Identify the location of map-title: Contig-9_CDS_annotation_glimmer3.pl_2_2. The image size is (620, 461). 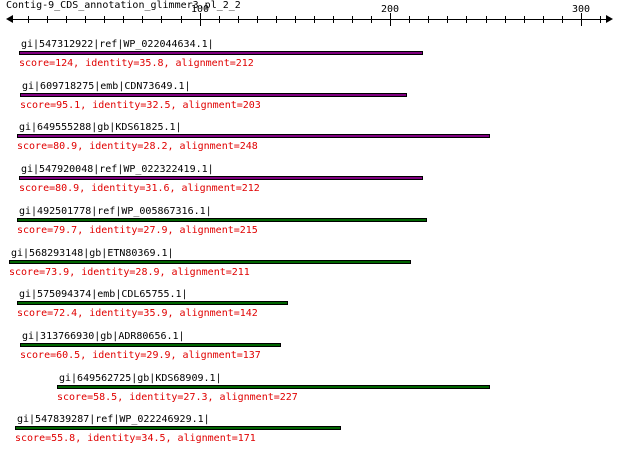
(123, 5).